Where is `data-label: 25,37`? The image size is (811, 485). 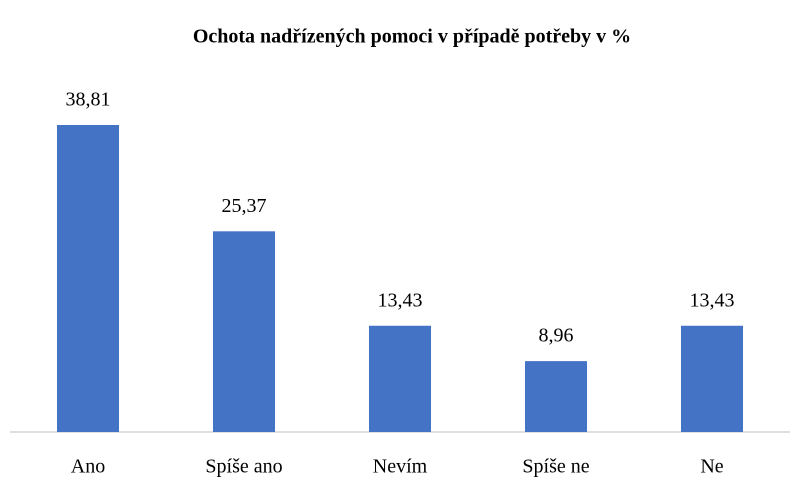 data-label: 25,37 is located at coordinates (244, 206).